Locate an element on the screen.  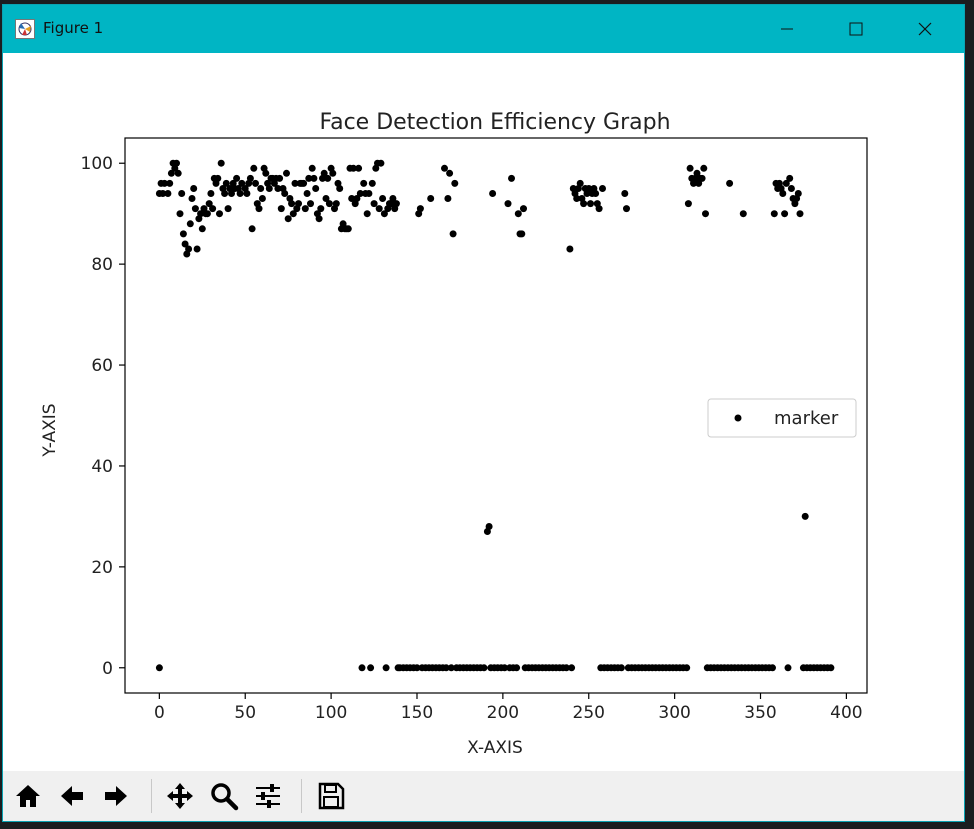
y-tick-label: 20 is located at coordinates (102, 568).